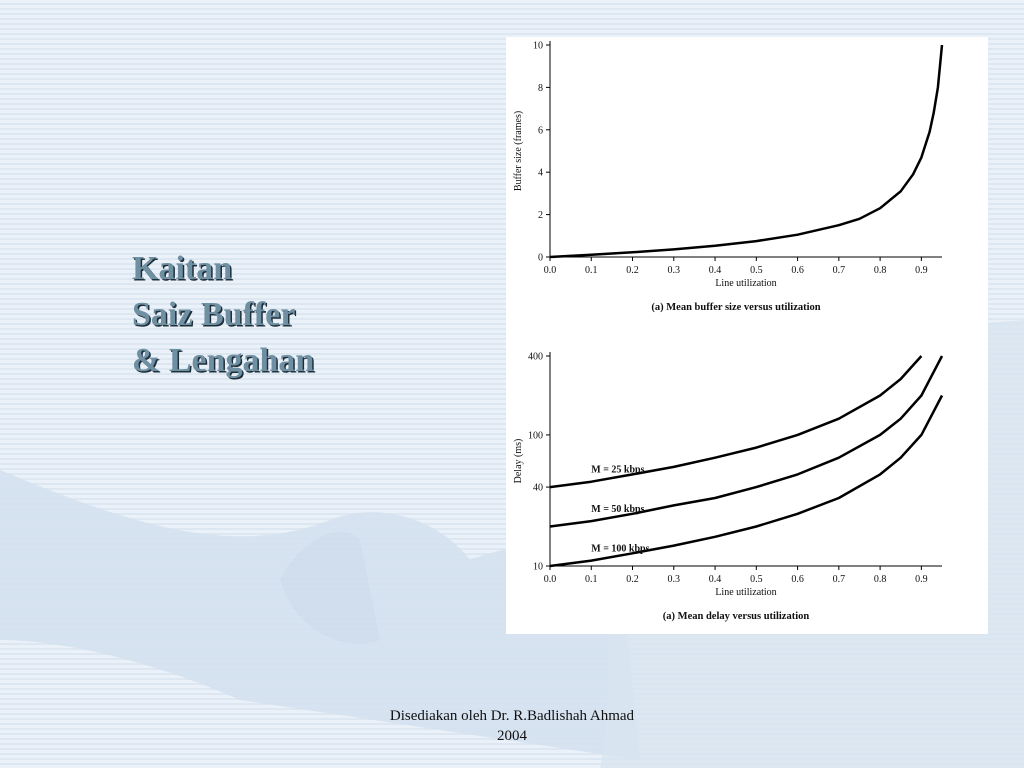  Describe the element at coordinates (535, 435) in the screenshot. I see `y-tick-label: 100` at that location.